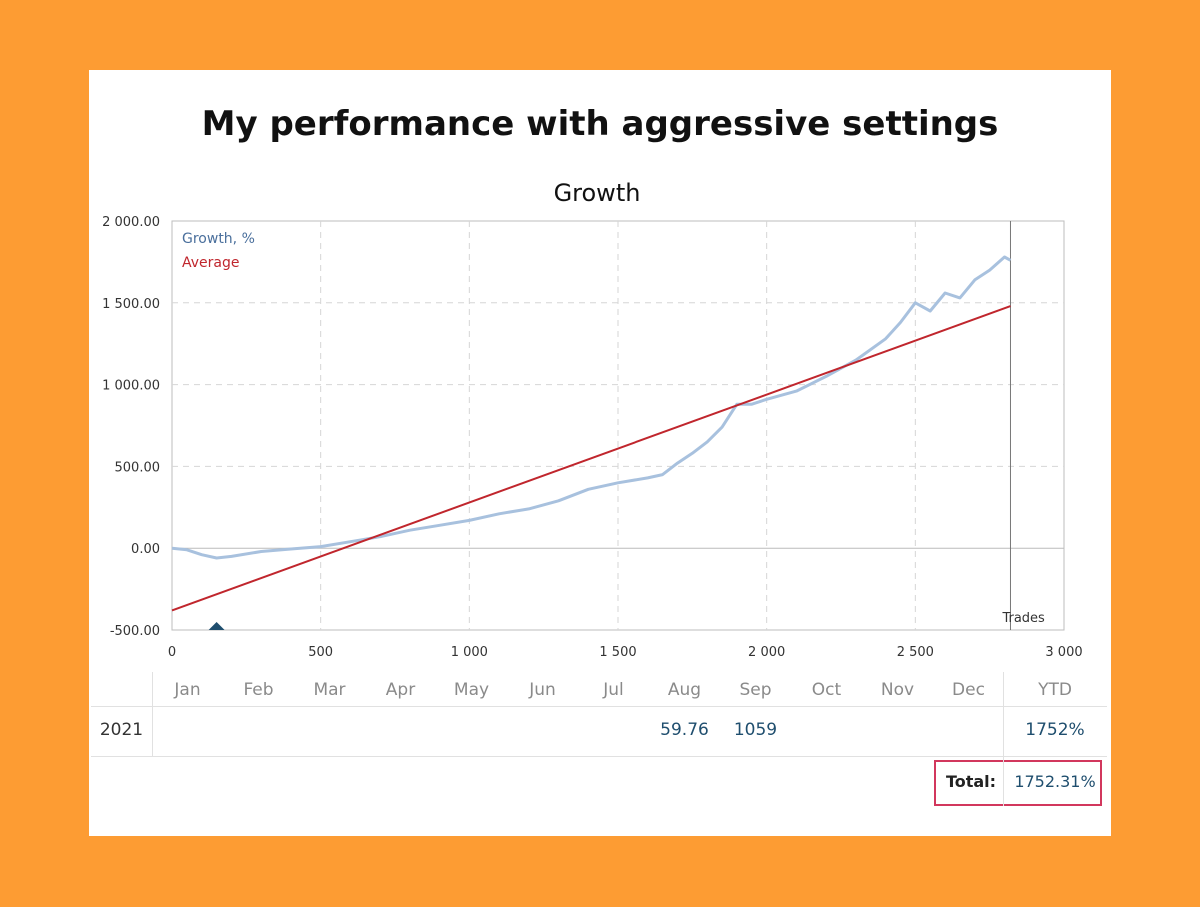 The width and height of the screenshot is (1200, 907). I want to click on month-header: Apr, so click(400, 690).